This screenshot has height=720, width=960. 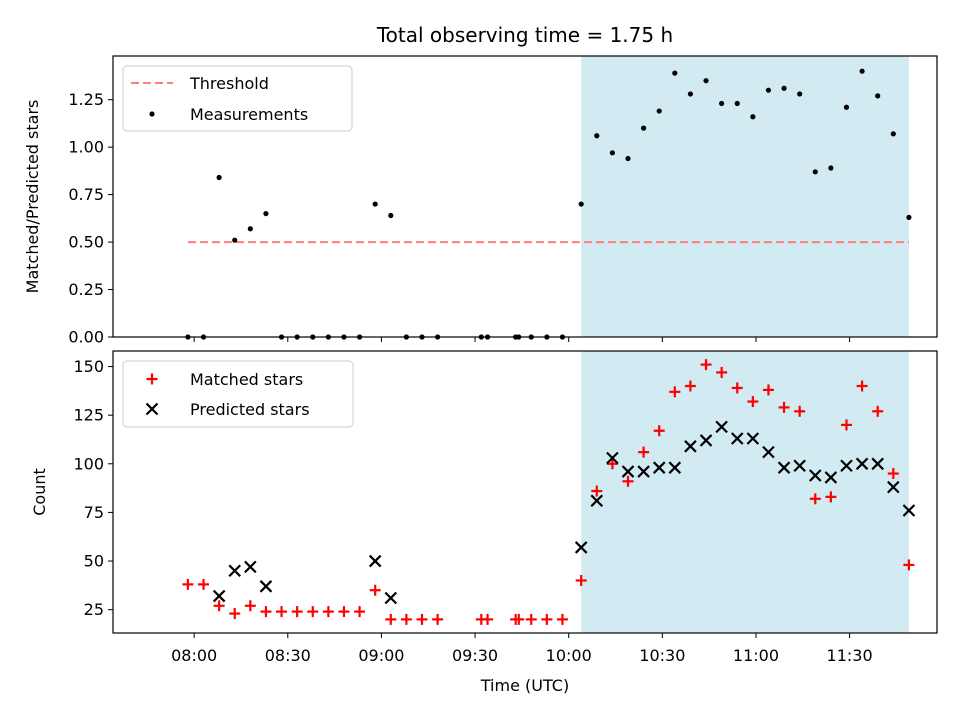 I want to click on y-tick-label: 0.25, so click(x=86, y=289).